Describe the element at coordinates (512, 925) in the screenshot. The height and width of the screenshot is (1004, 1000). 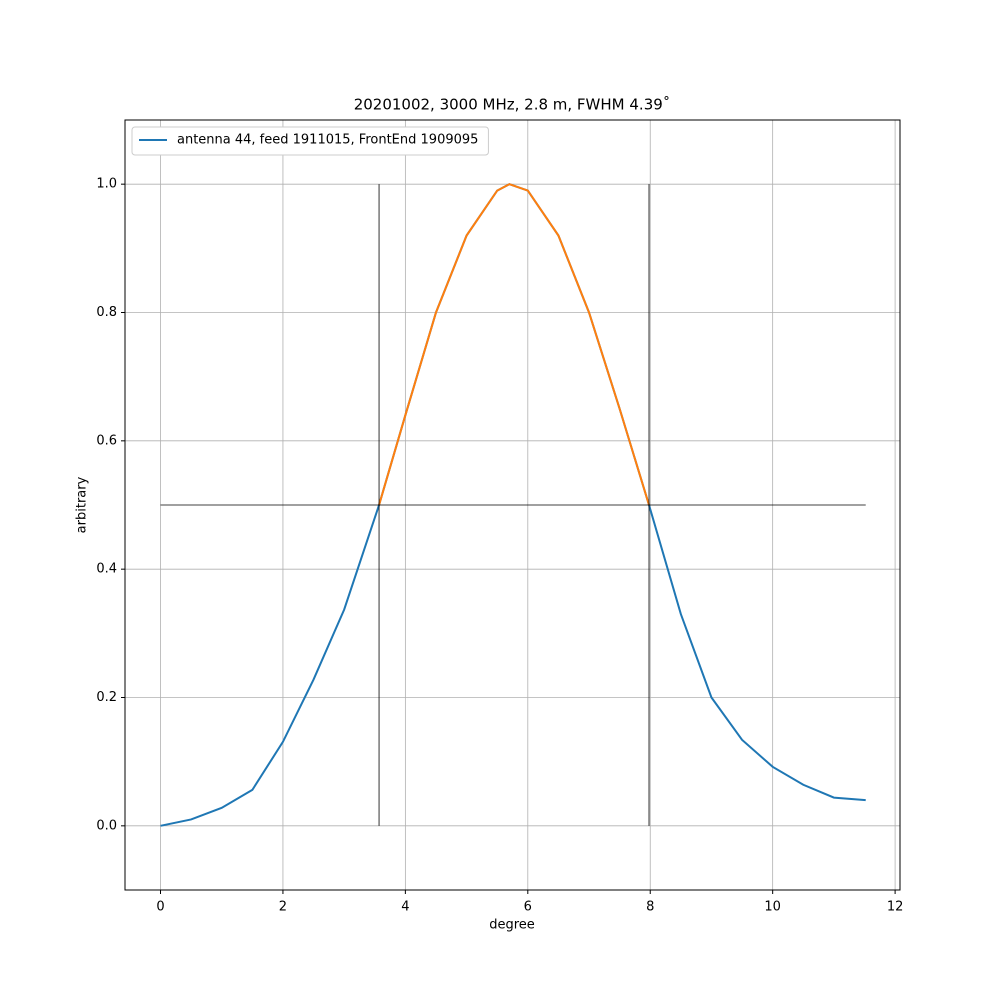
I see `x-axis-label: degree` at that location.